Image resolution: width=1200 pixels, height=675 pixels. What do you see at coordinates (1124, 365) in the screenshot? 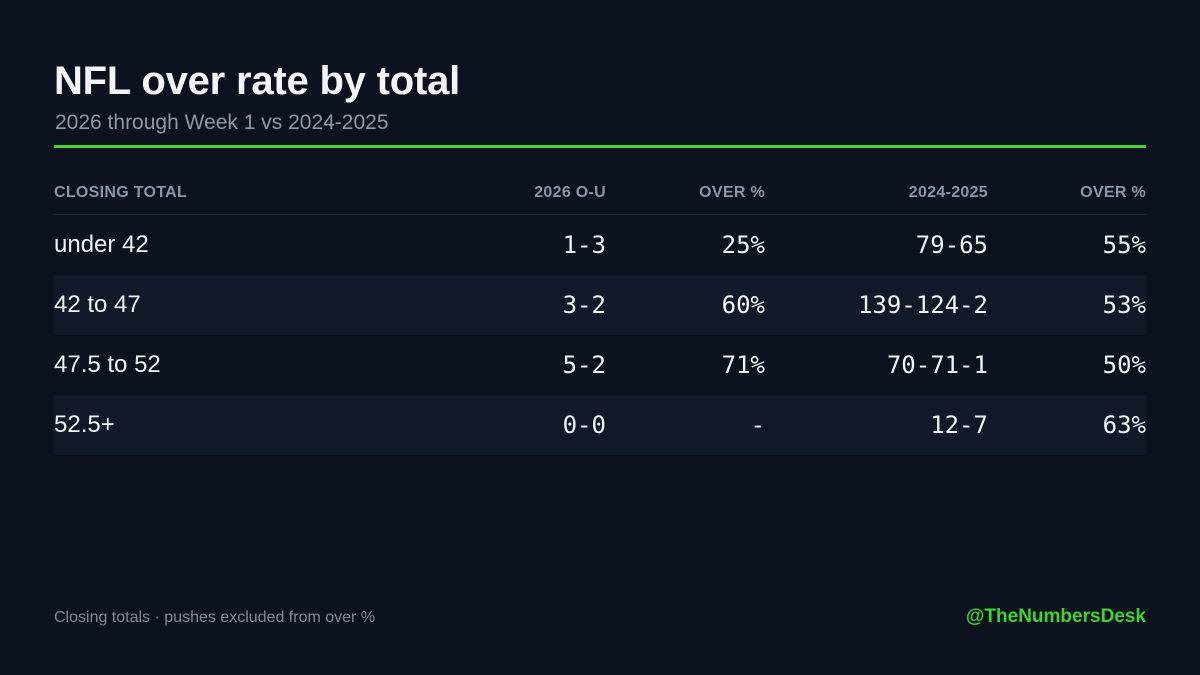
I see `cell-2024-2025-over-pct: 50%` at bounding box center [1124, 365].